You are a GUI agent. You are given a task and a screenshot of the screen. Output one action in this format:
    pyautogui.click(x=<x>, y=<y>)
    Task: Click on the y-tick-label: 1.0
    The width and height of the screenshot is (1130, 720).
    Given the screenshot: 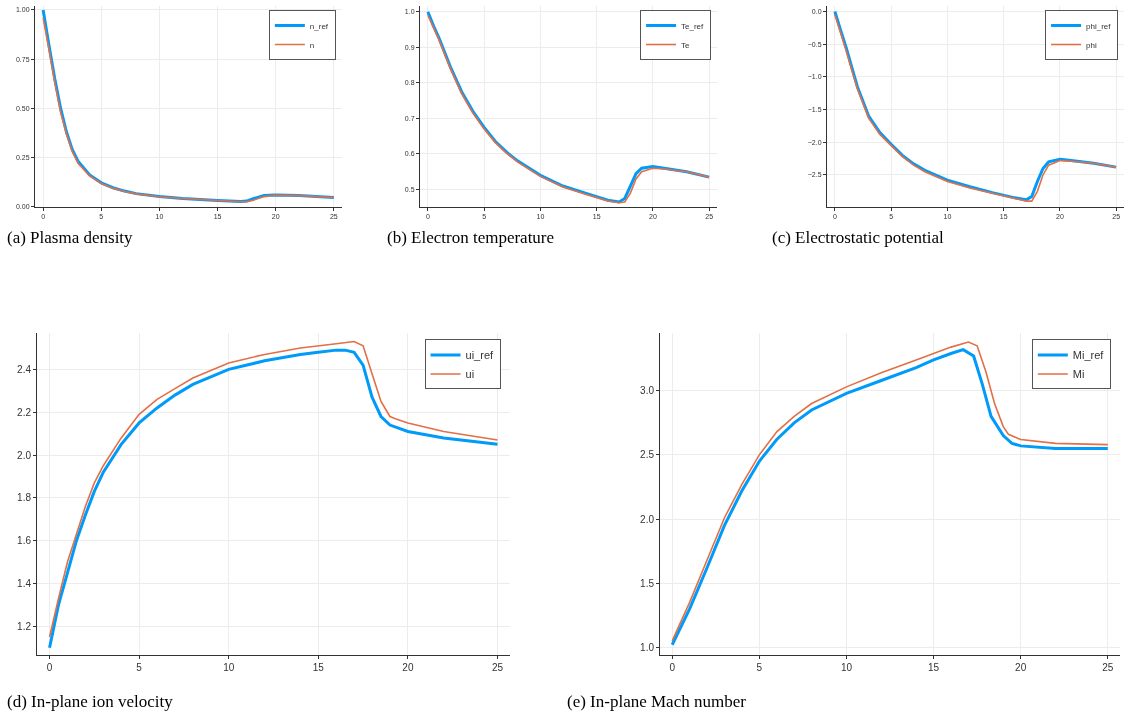 What is the action you would take?
    pyautogui.click(x=647, y=647)
    